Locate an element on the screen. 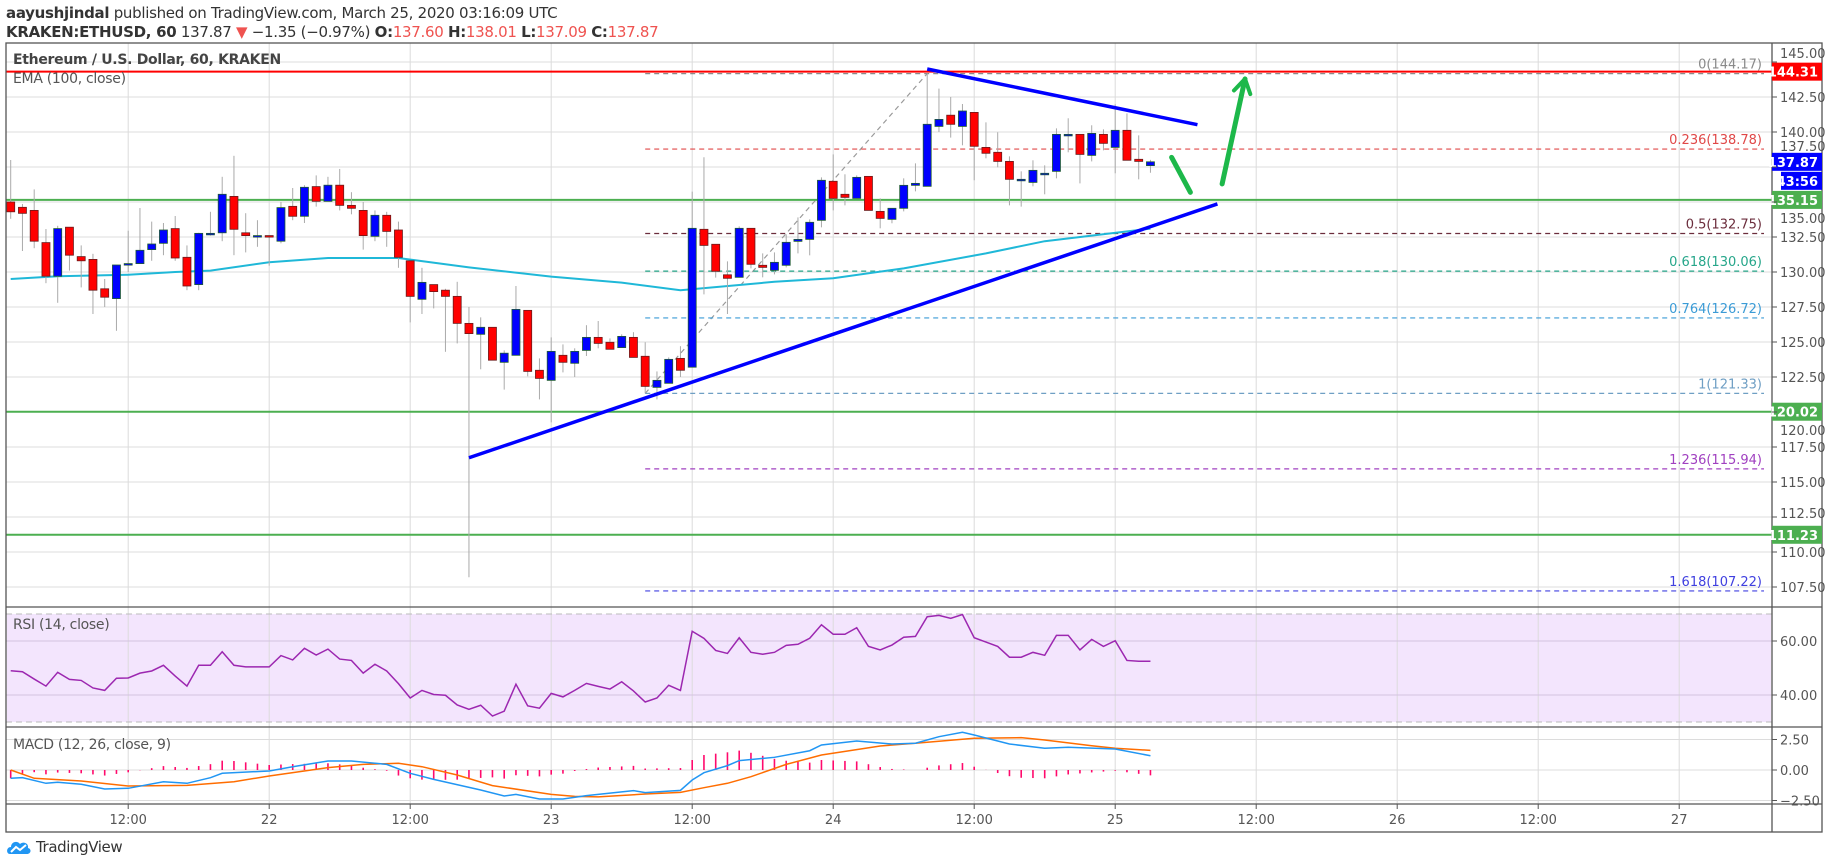  rsi-axis-label: 40.00 is located at coordinates (1798, 696).